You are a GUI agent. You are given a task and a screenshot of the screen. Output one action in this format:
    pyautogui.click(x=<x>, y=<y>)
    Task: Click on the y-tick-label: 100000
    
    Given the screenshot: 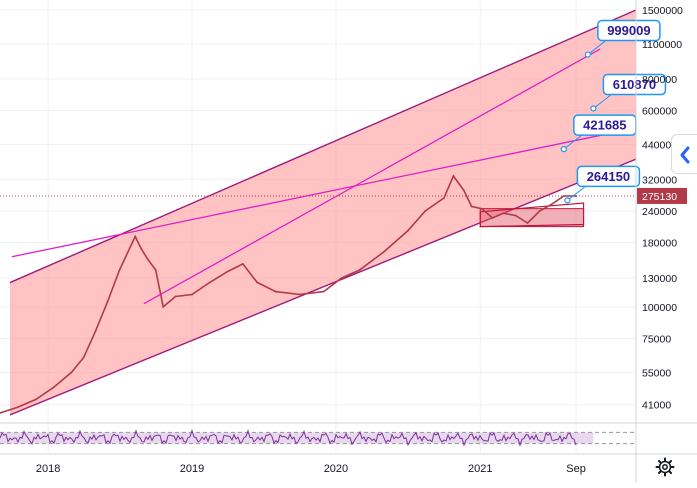 What is the action you would take?
    pyautogui.click(x=659, y=308)
    